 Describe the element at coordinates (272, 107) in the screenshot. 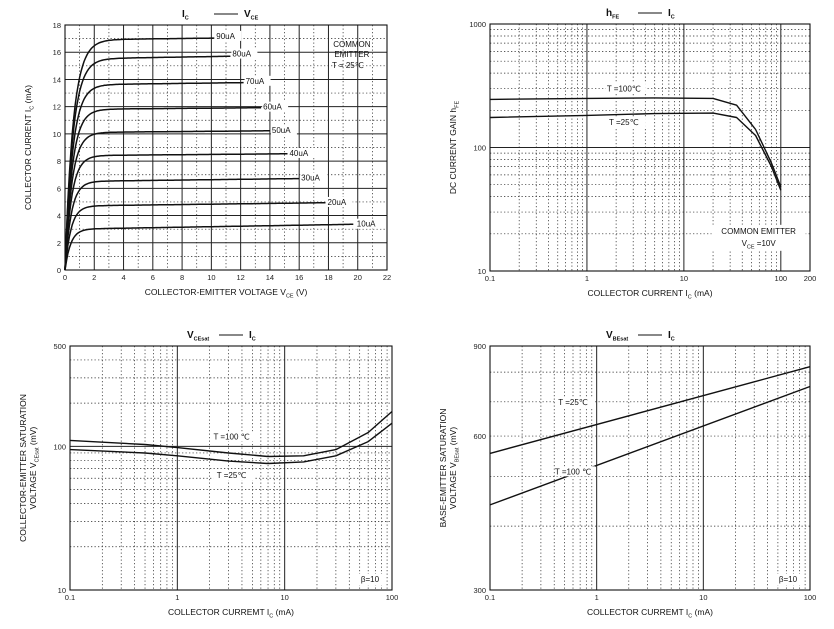

I see `series-label: 60uA` at that location.